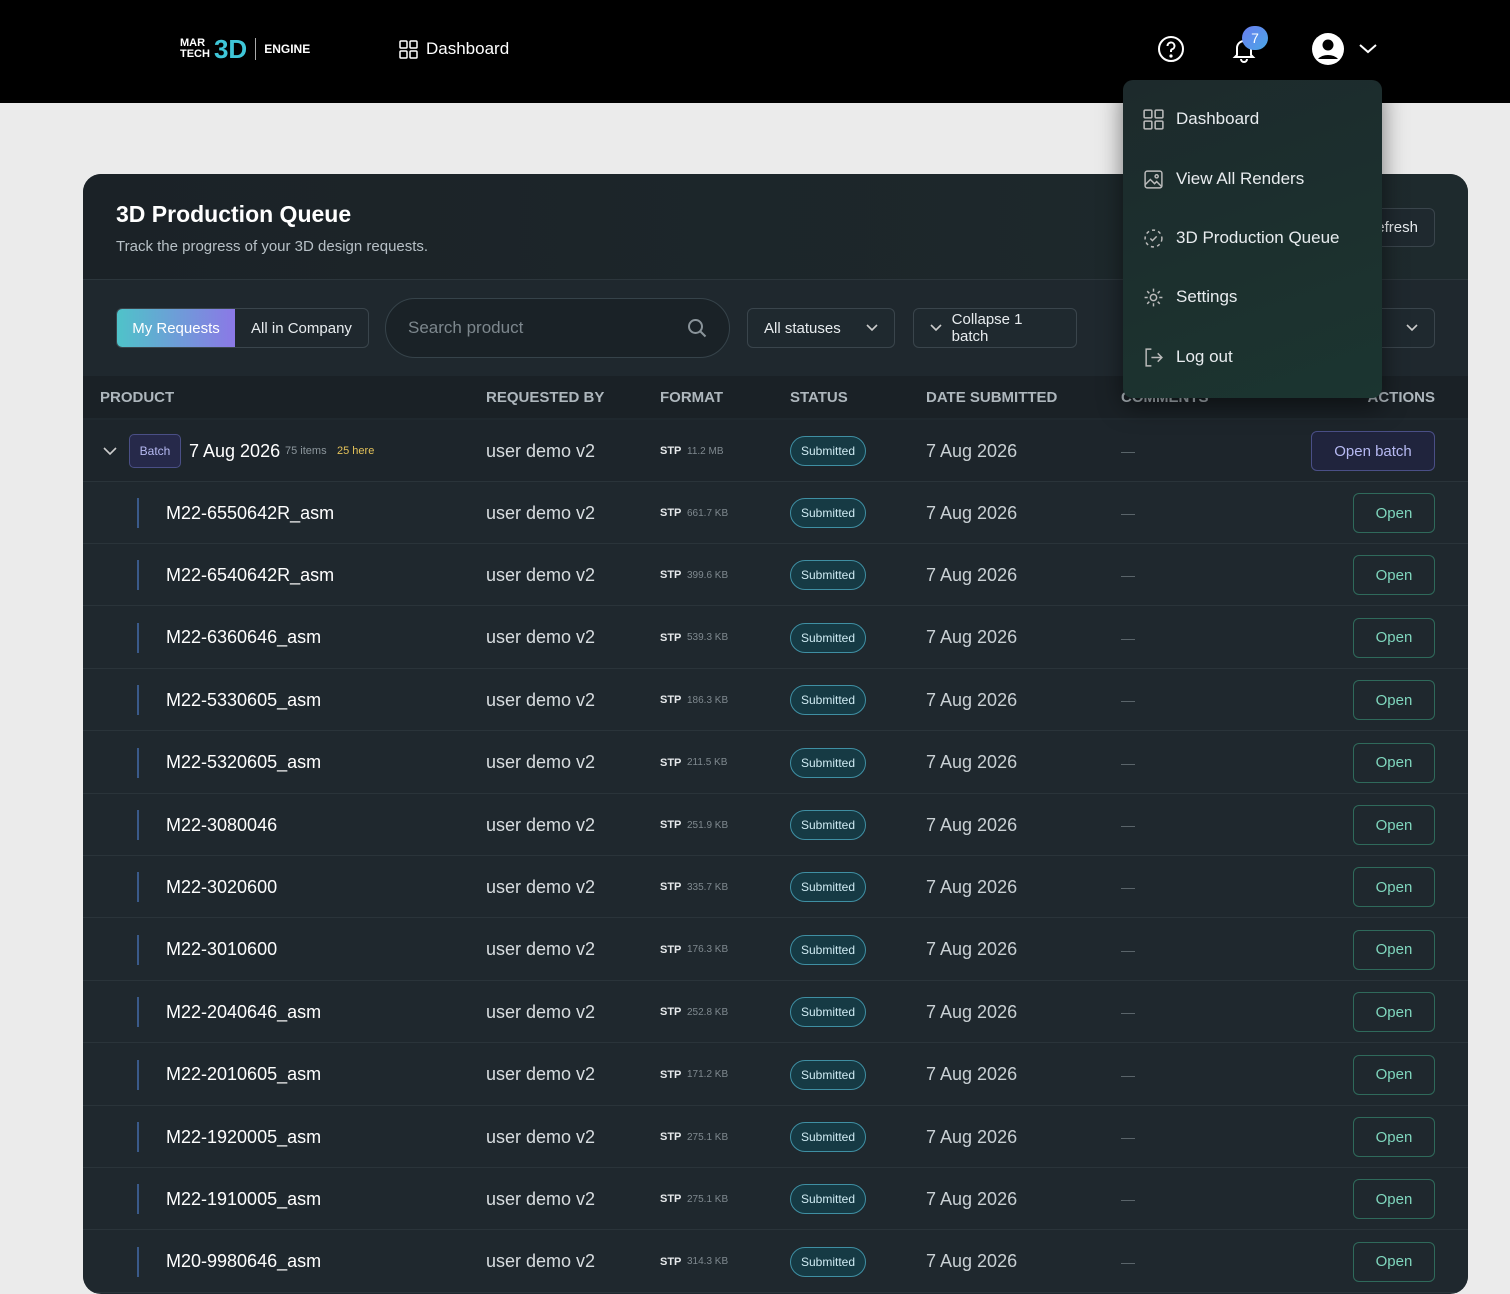 The image size is (1510, 1294). Describe the element at coordinates (287, 49) in the screenshot. I see `logo-text: ENGINE` at that location.